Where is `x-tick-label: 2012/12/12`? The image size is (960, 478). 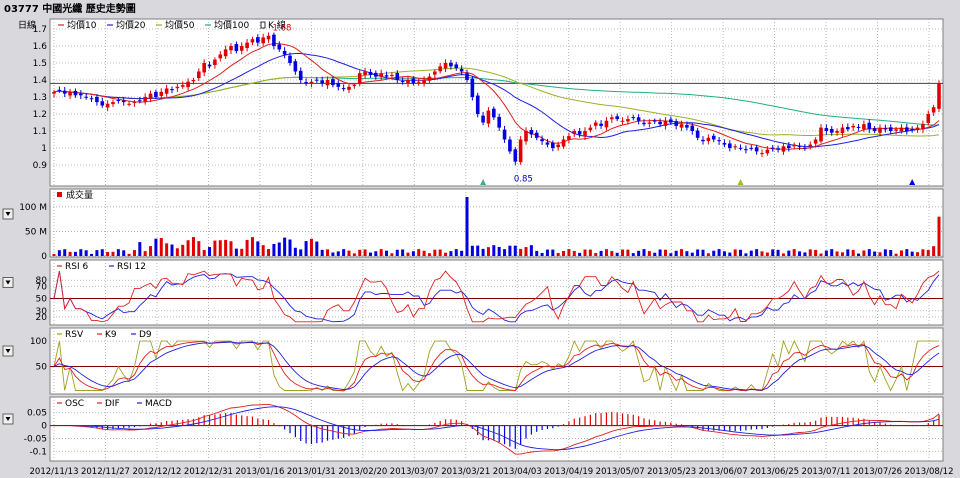
x-tick-label: 2012/12/12 is located at coordinates (156, 472).